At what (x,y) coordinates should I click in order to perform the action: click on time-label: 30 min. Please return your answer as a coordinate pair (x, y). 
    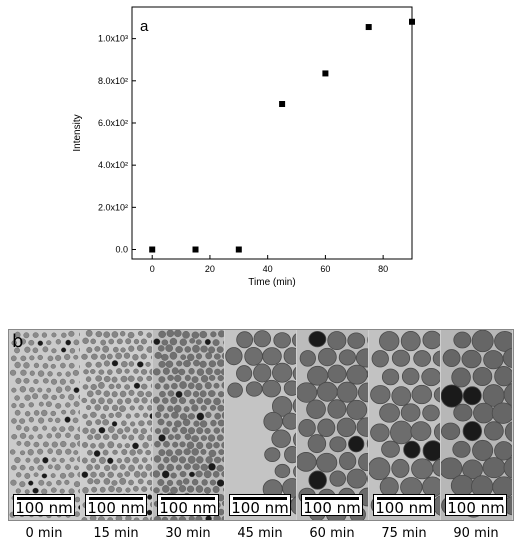
    Looking at the image, I should click on (188, 533).